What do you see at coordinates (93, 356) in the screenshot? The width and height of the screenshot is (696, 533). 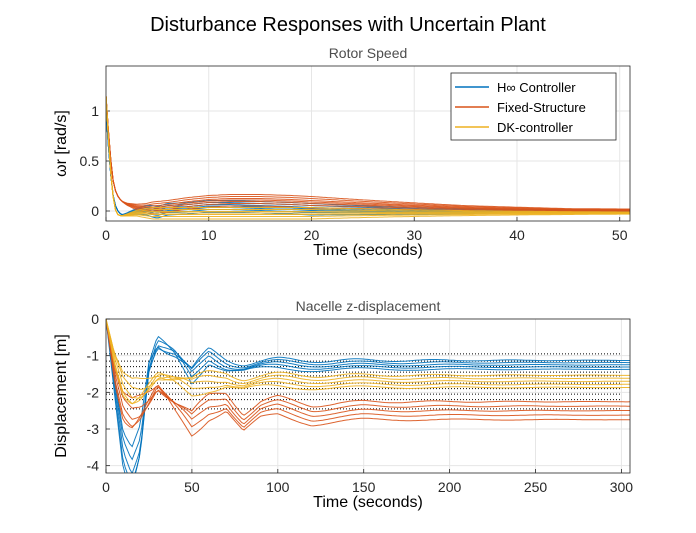 I see `y-tick-label: -1` at bounding box center [93, 356].